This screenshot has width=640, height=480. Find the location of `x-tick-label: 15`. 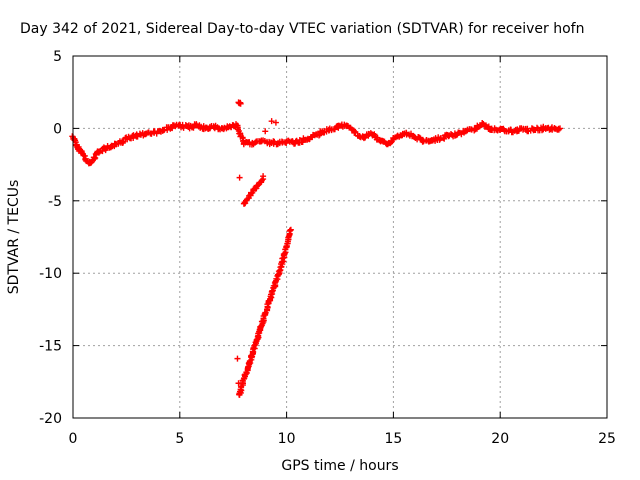

x-tick-label: 15 is located at coordinates (393, 439).